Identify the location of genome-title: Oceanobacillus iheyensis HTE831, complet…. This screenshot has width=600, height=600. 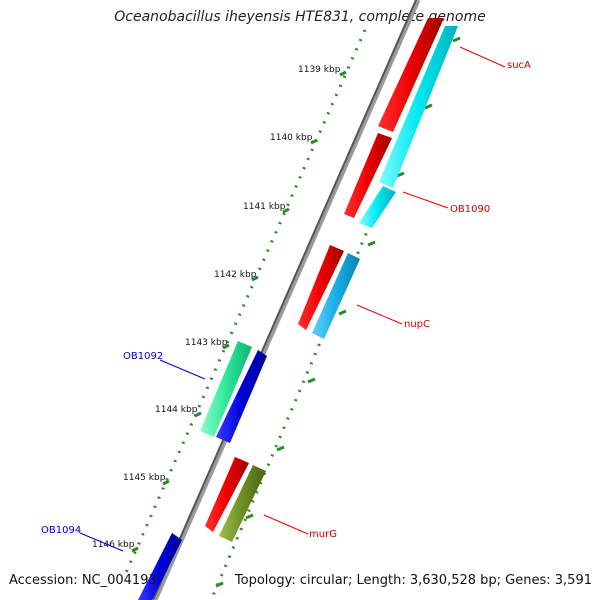
(300, 17).